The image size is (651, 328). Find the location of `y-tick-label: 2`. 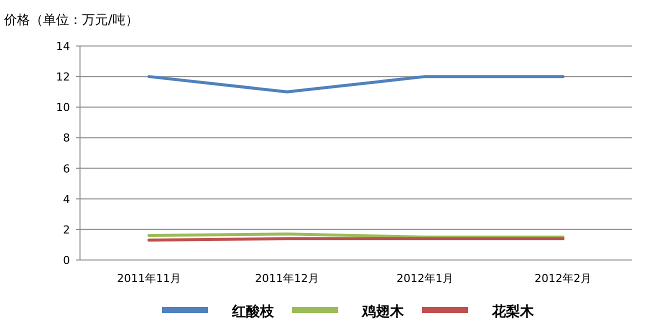

y-tick-label: 2 is located at coordinates (66, 229).